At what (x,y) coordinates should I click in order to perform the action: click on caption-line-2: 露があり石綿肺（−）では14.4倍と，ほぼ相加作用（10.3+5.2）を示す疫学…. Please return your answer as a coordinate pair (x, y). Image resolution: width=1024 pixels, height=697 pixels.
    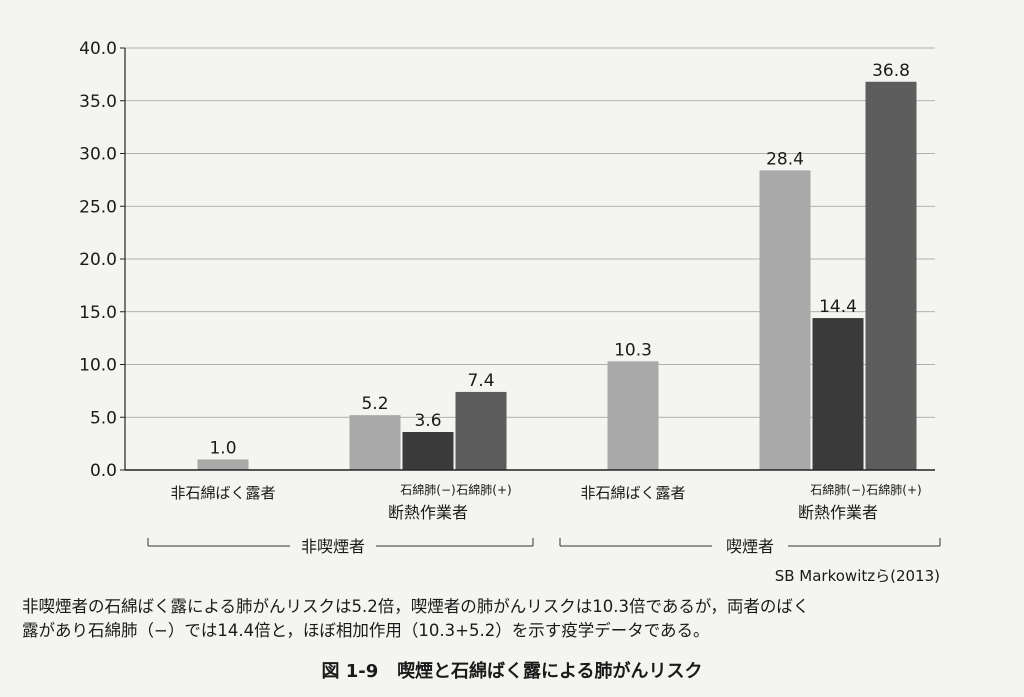
    Looking at the image, I should click on (366, 630).